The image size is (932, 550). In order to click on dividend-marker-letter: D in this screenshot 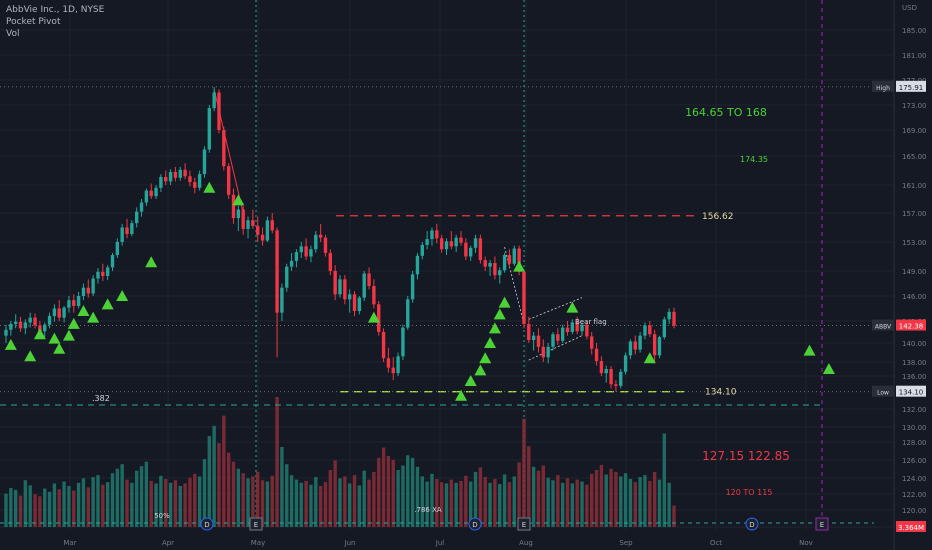, I will do `click(751, 525)`.